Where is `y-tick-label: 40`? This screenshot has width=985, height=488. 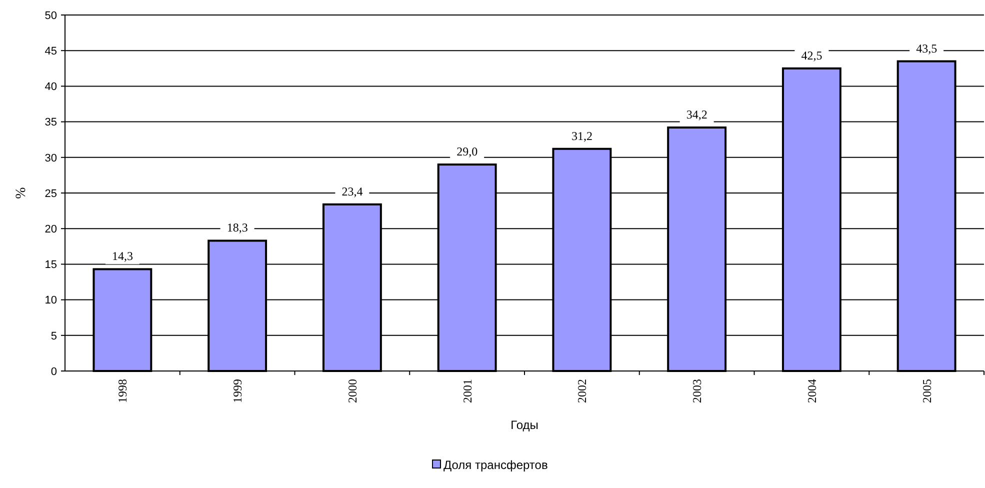
y-tick-label: 40 is located at coordinates (50, 87).